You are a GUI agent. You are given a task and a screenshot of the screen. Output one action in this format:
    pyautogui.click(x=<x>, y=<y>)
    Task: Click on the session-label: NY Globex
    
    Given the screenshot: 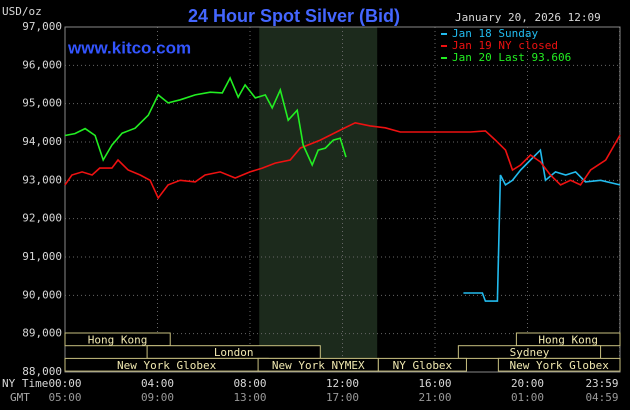 What is the action you would take?
    pyautogui.click(x=423, y=365)
    